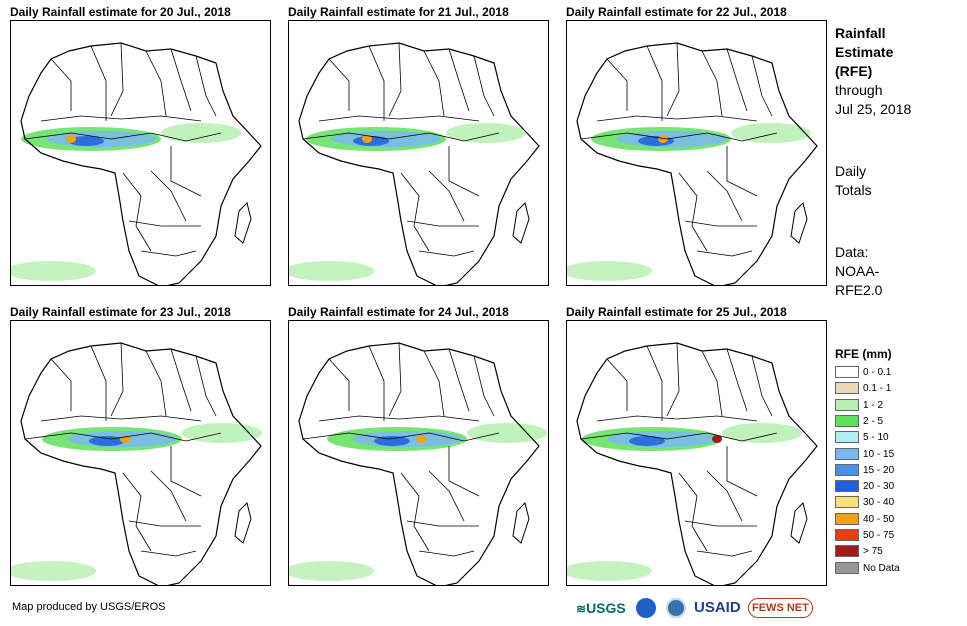  What do you see at coordinates (881, 568) in the screenshot?
I see `legend-label: No Data` at bounding box center [881, 568].